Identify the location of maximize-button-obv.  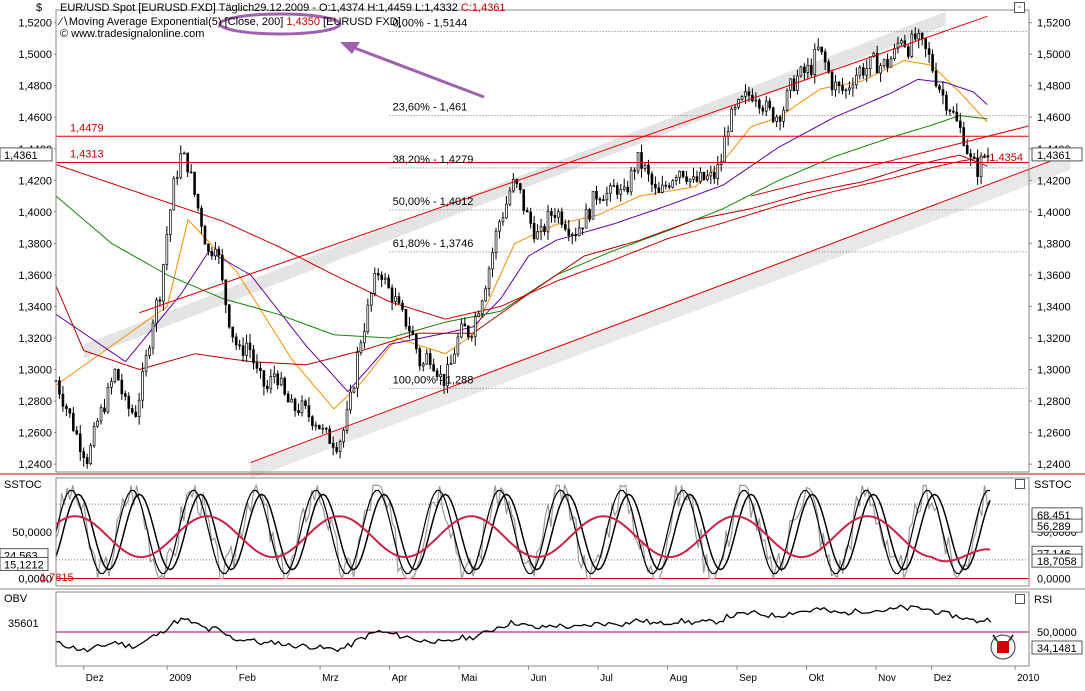
(1020, 599).